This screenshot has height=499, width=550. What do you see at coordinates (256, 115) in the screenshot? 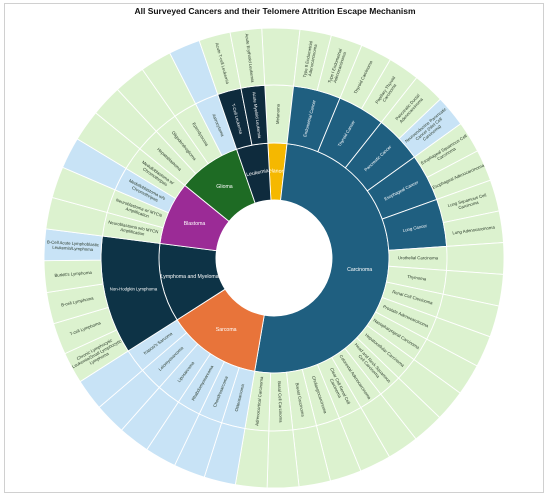
I see `segment-label-acute-myeloid-leukemia: Acute Myeloid Leukemia` at bounding box center [256, 115].